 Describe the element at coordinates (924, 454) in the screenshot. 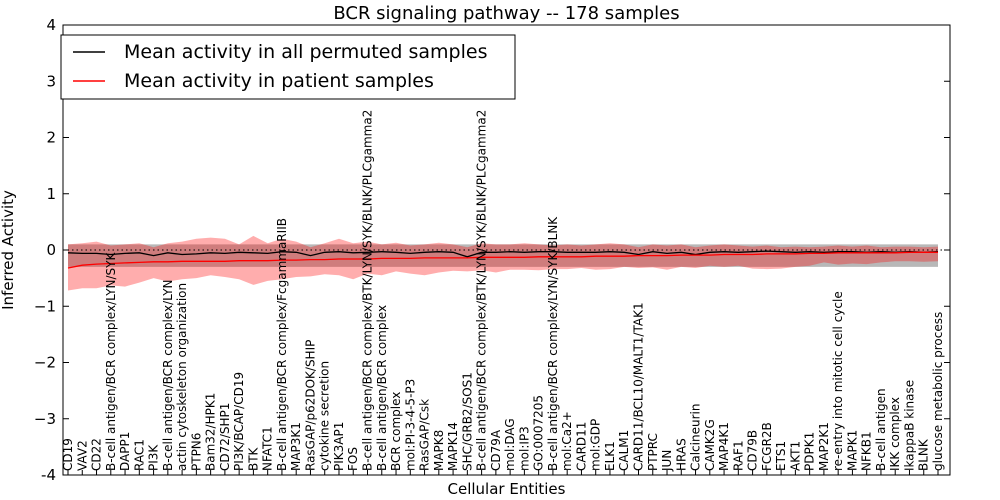

I see `x-tick-label: BLNK` at that location.